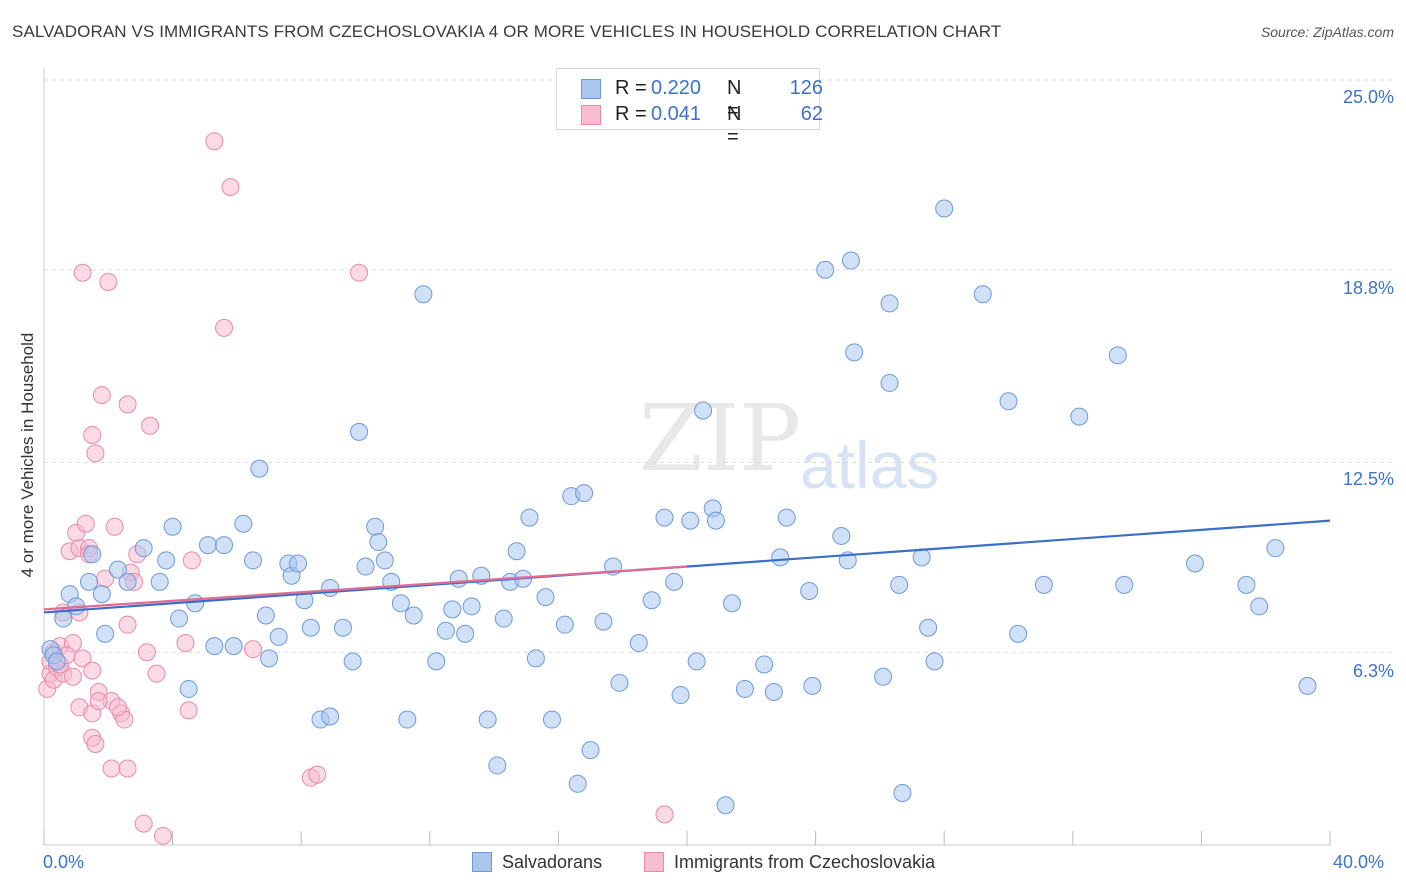  I want to click on trend-lines, so click(687, 566).